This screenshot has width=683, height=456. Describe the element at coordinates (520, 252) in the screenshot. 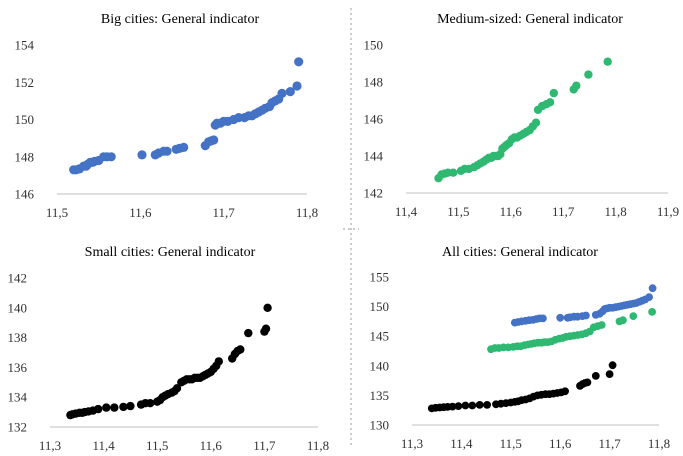

I see `chart-title: All cities: General indicator` at that location.